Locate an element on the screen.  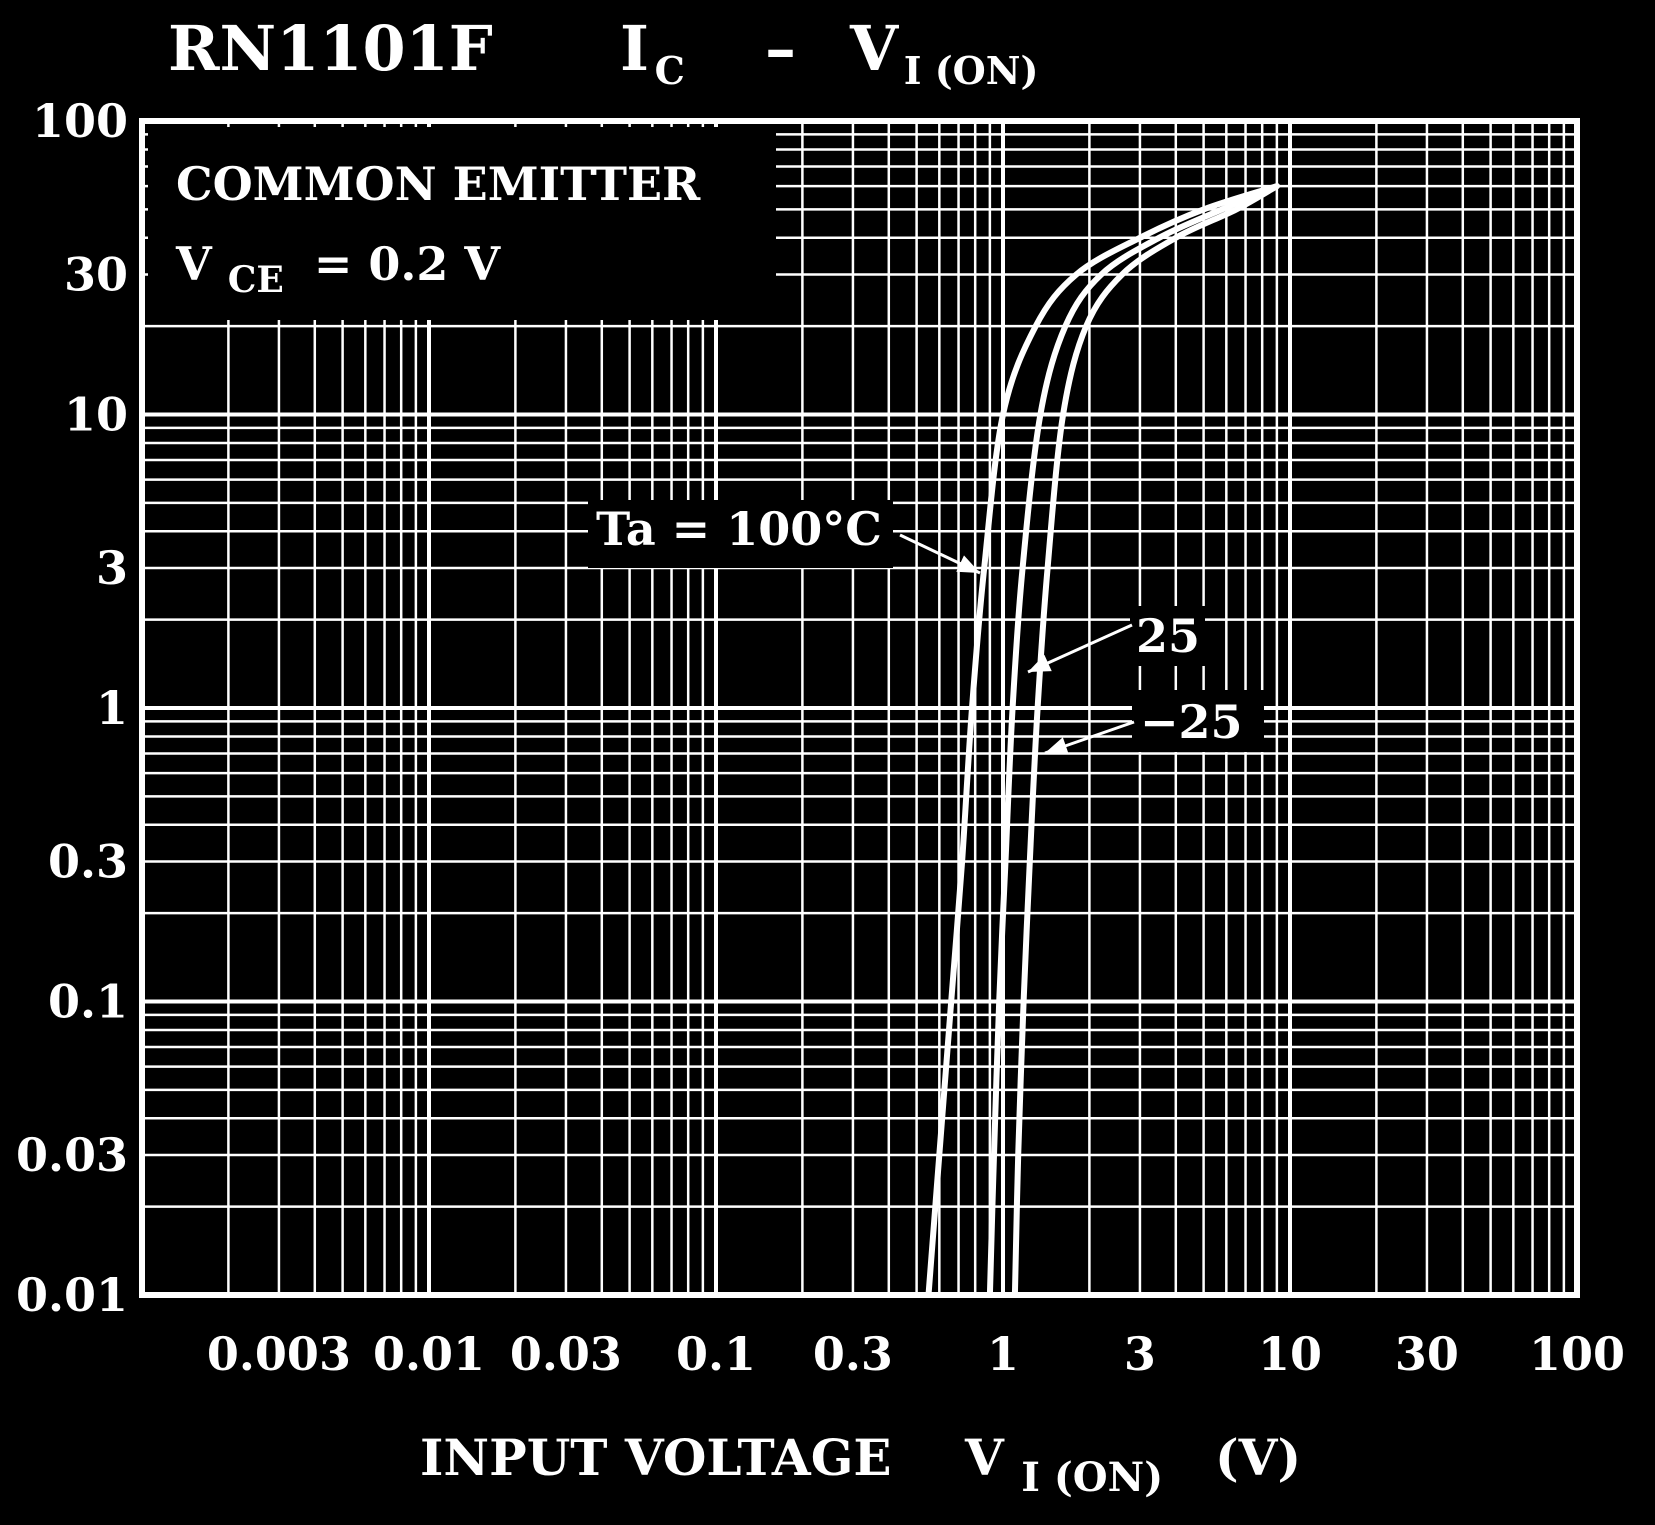
annotation-box-100c is located at coordinates (740, 534).